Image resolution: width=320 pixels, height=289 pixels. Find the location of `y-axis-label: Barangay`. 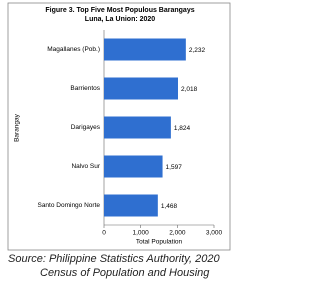

y-axis-label: Barangay is located at coordinates (17, 127).